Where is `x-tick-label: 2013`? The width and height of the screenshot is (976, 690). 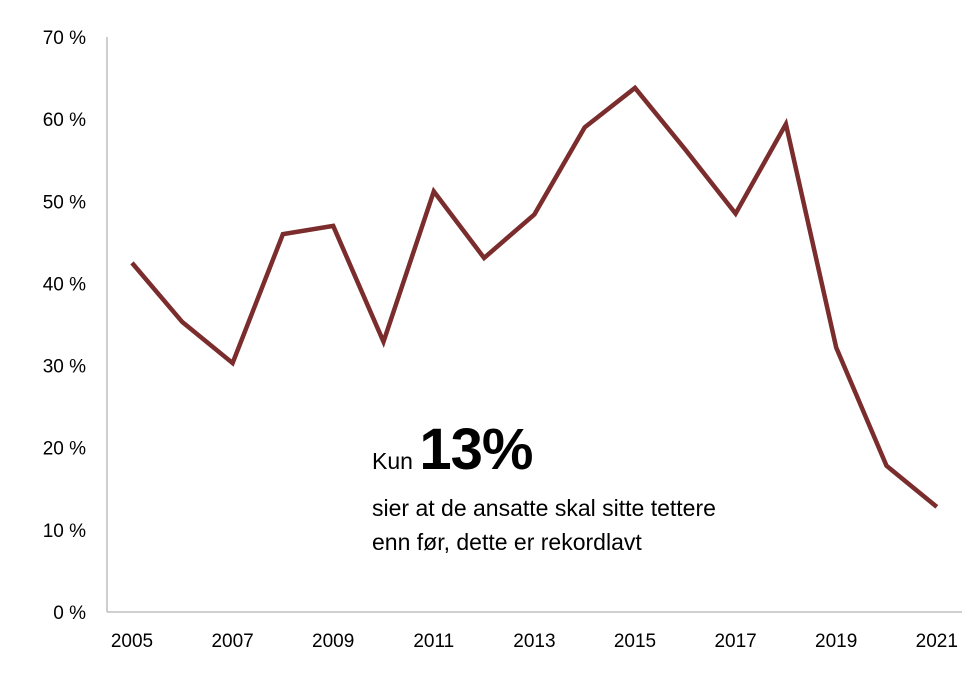
x-tick-label: 2013 is located at coordinates (534, 641).